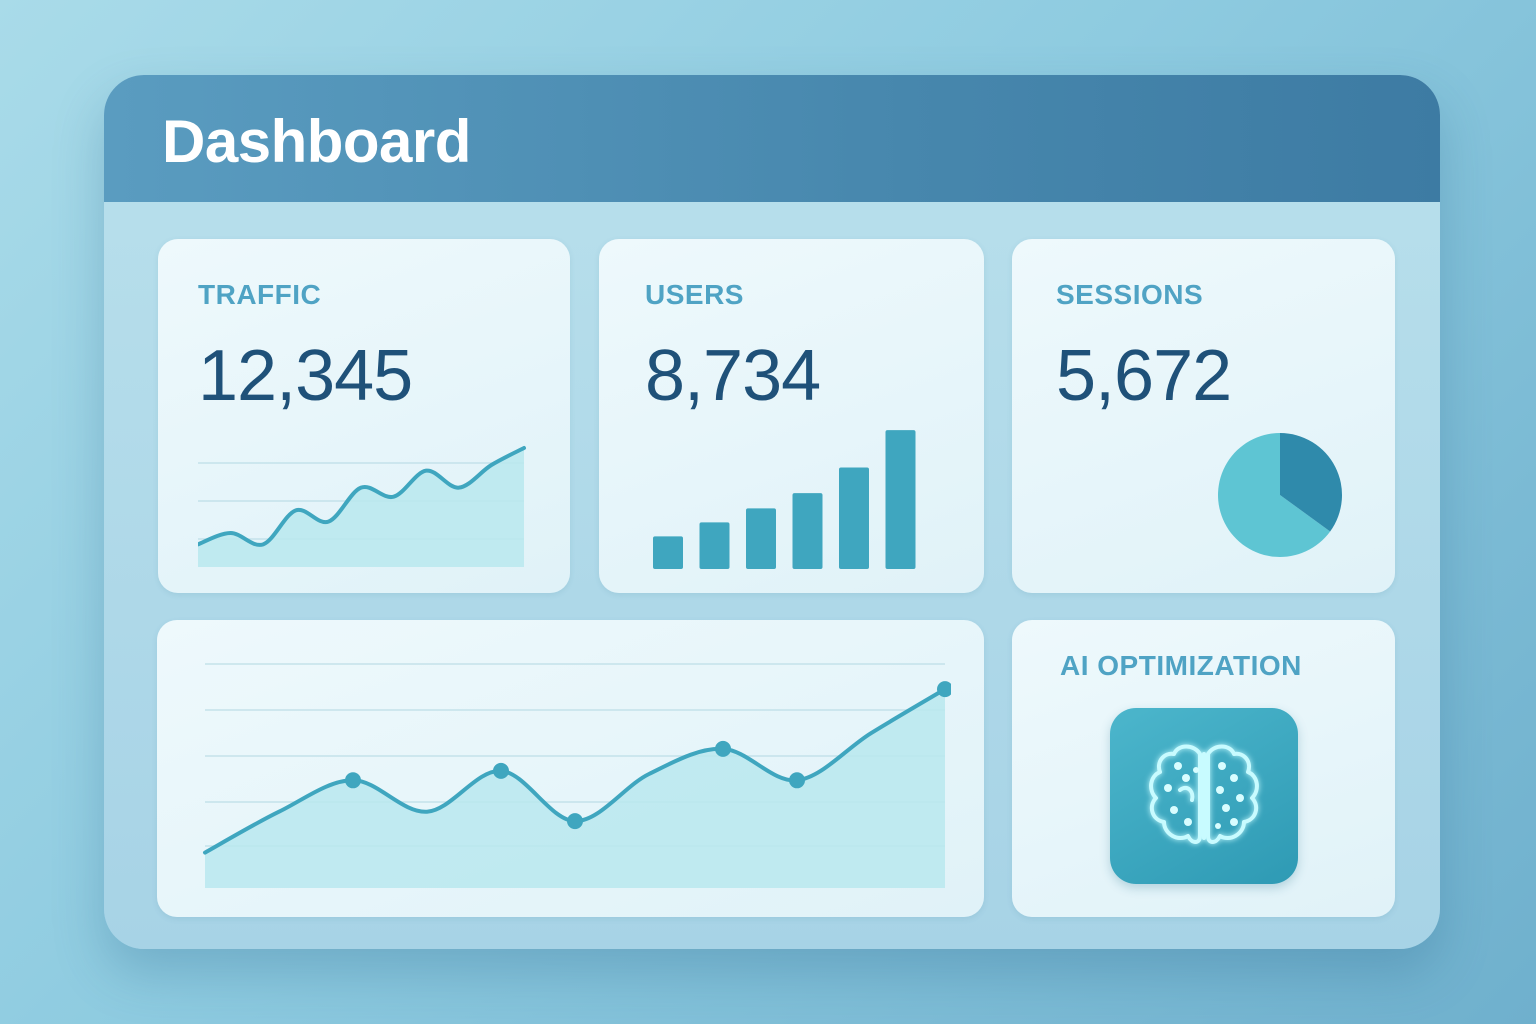 This screenshot has height=1024, width=1536. I want to click on sessions-card: SESSIONS 5,672, so click(1203, 416).